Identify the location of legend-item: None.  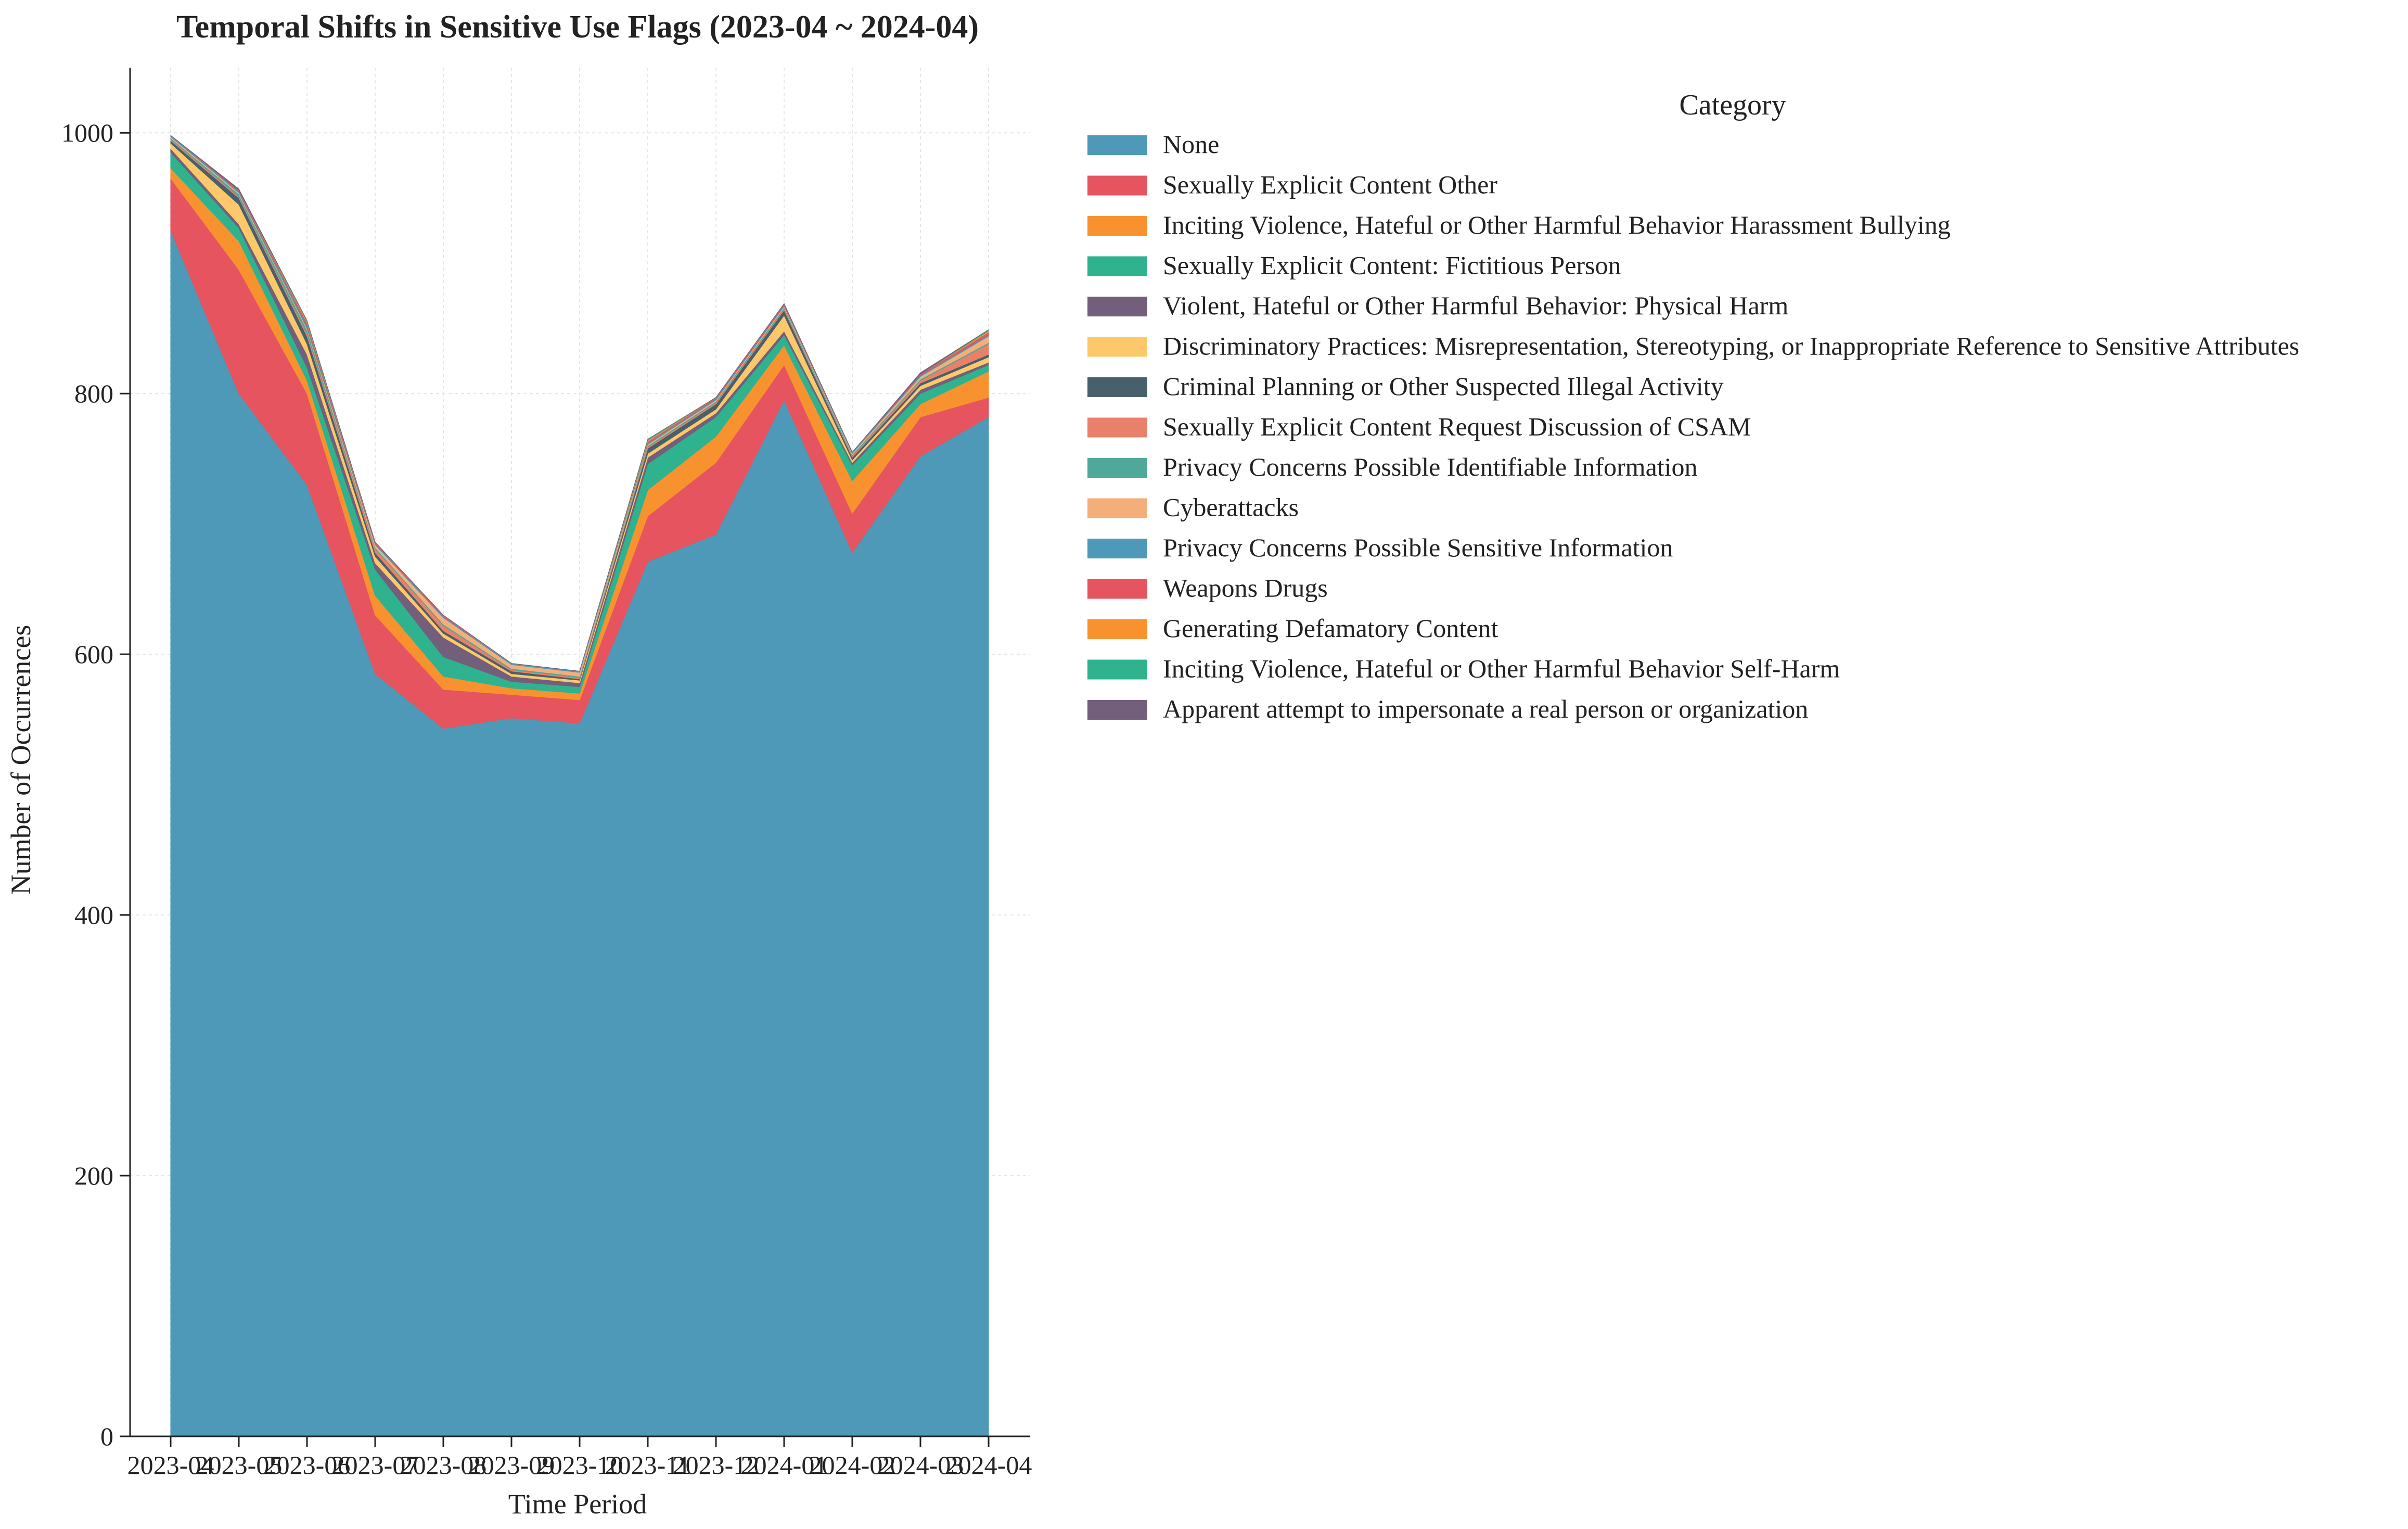
(1153, 144).